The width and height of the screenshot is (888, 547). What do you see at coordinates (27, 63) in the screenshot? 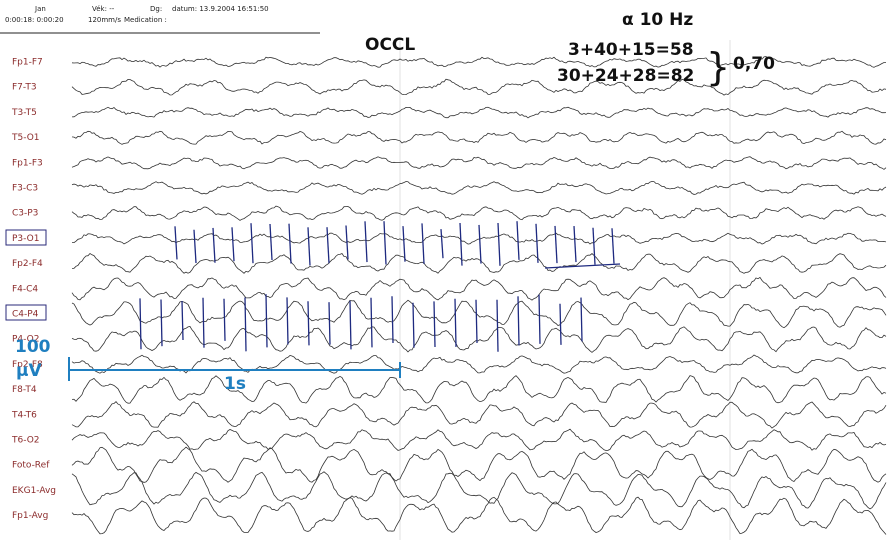
I see `channel-label: Fp1-F7` at bounding box center [27, 63].